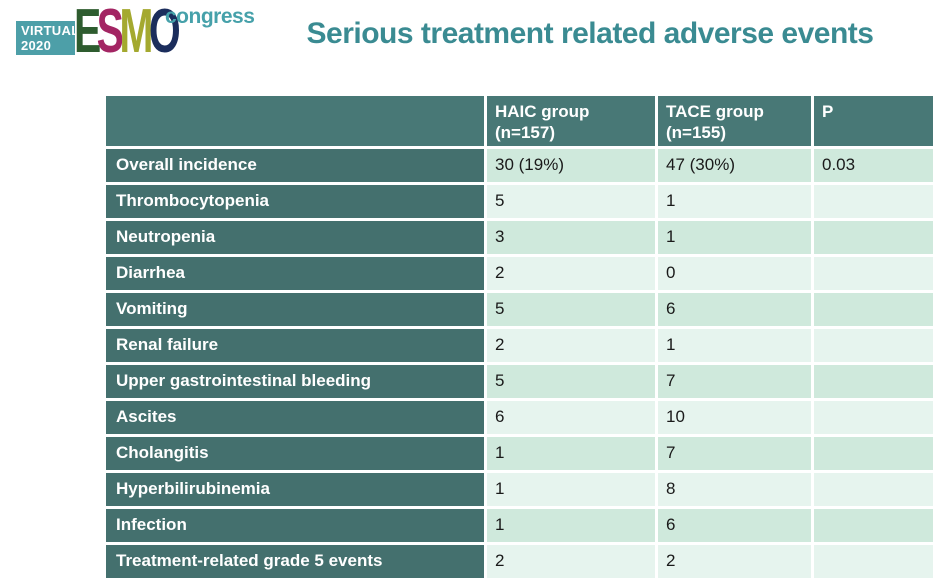  I want to click on table-row: Infection 1 6, so click(519, 525).